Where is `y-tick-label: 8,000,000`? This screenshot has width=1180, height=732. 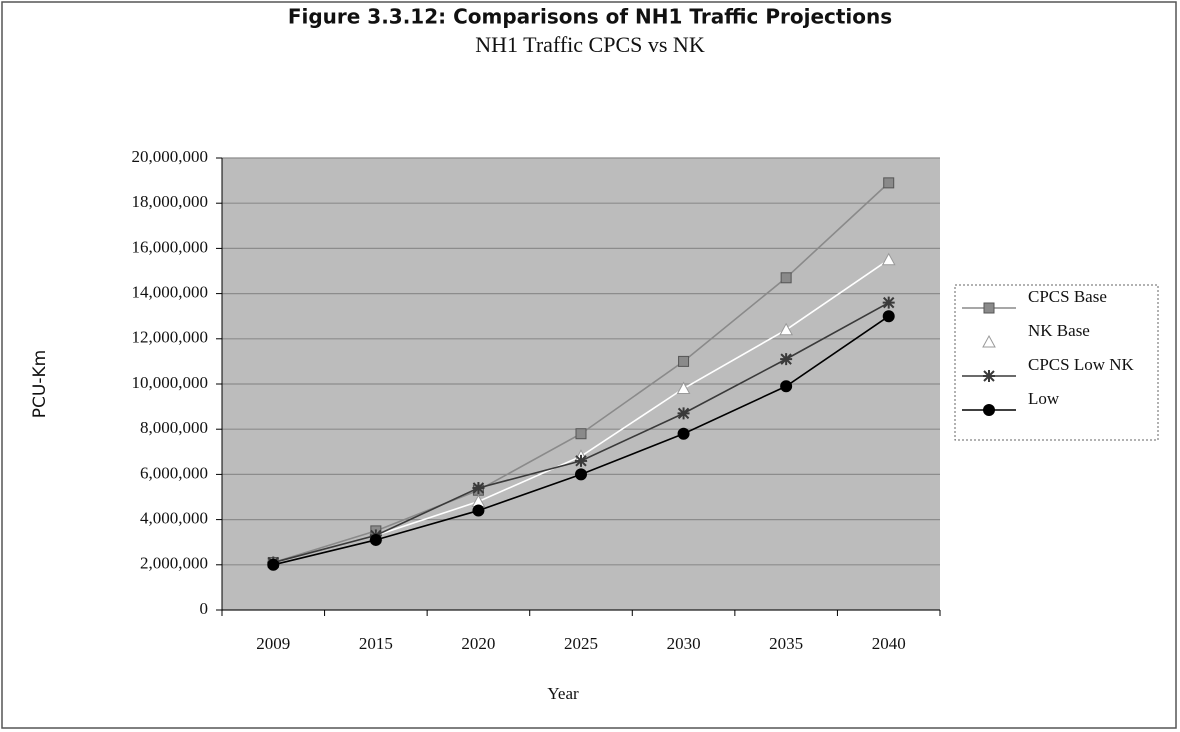
y-tick-label: 8,000,000 is located at coordinates (174, 427).